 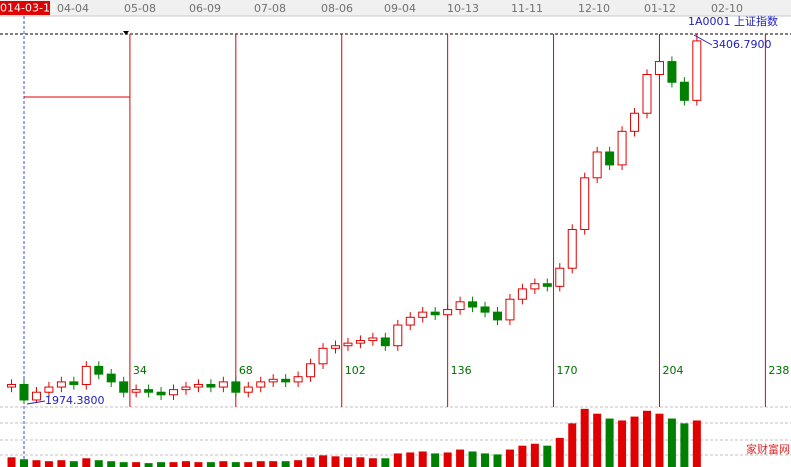 I want to click on date-label: 05-08, so click(x=140, y=8).